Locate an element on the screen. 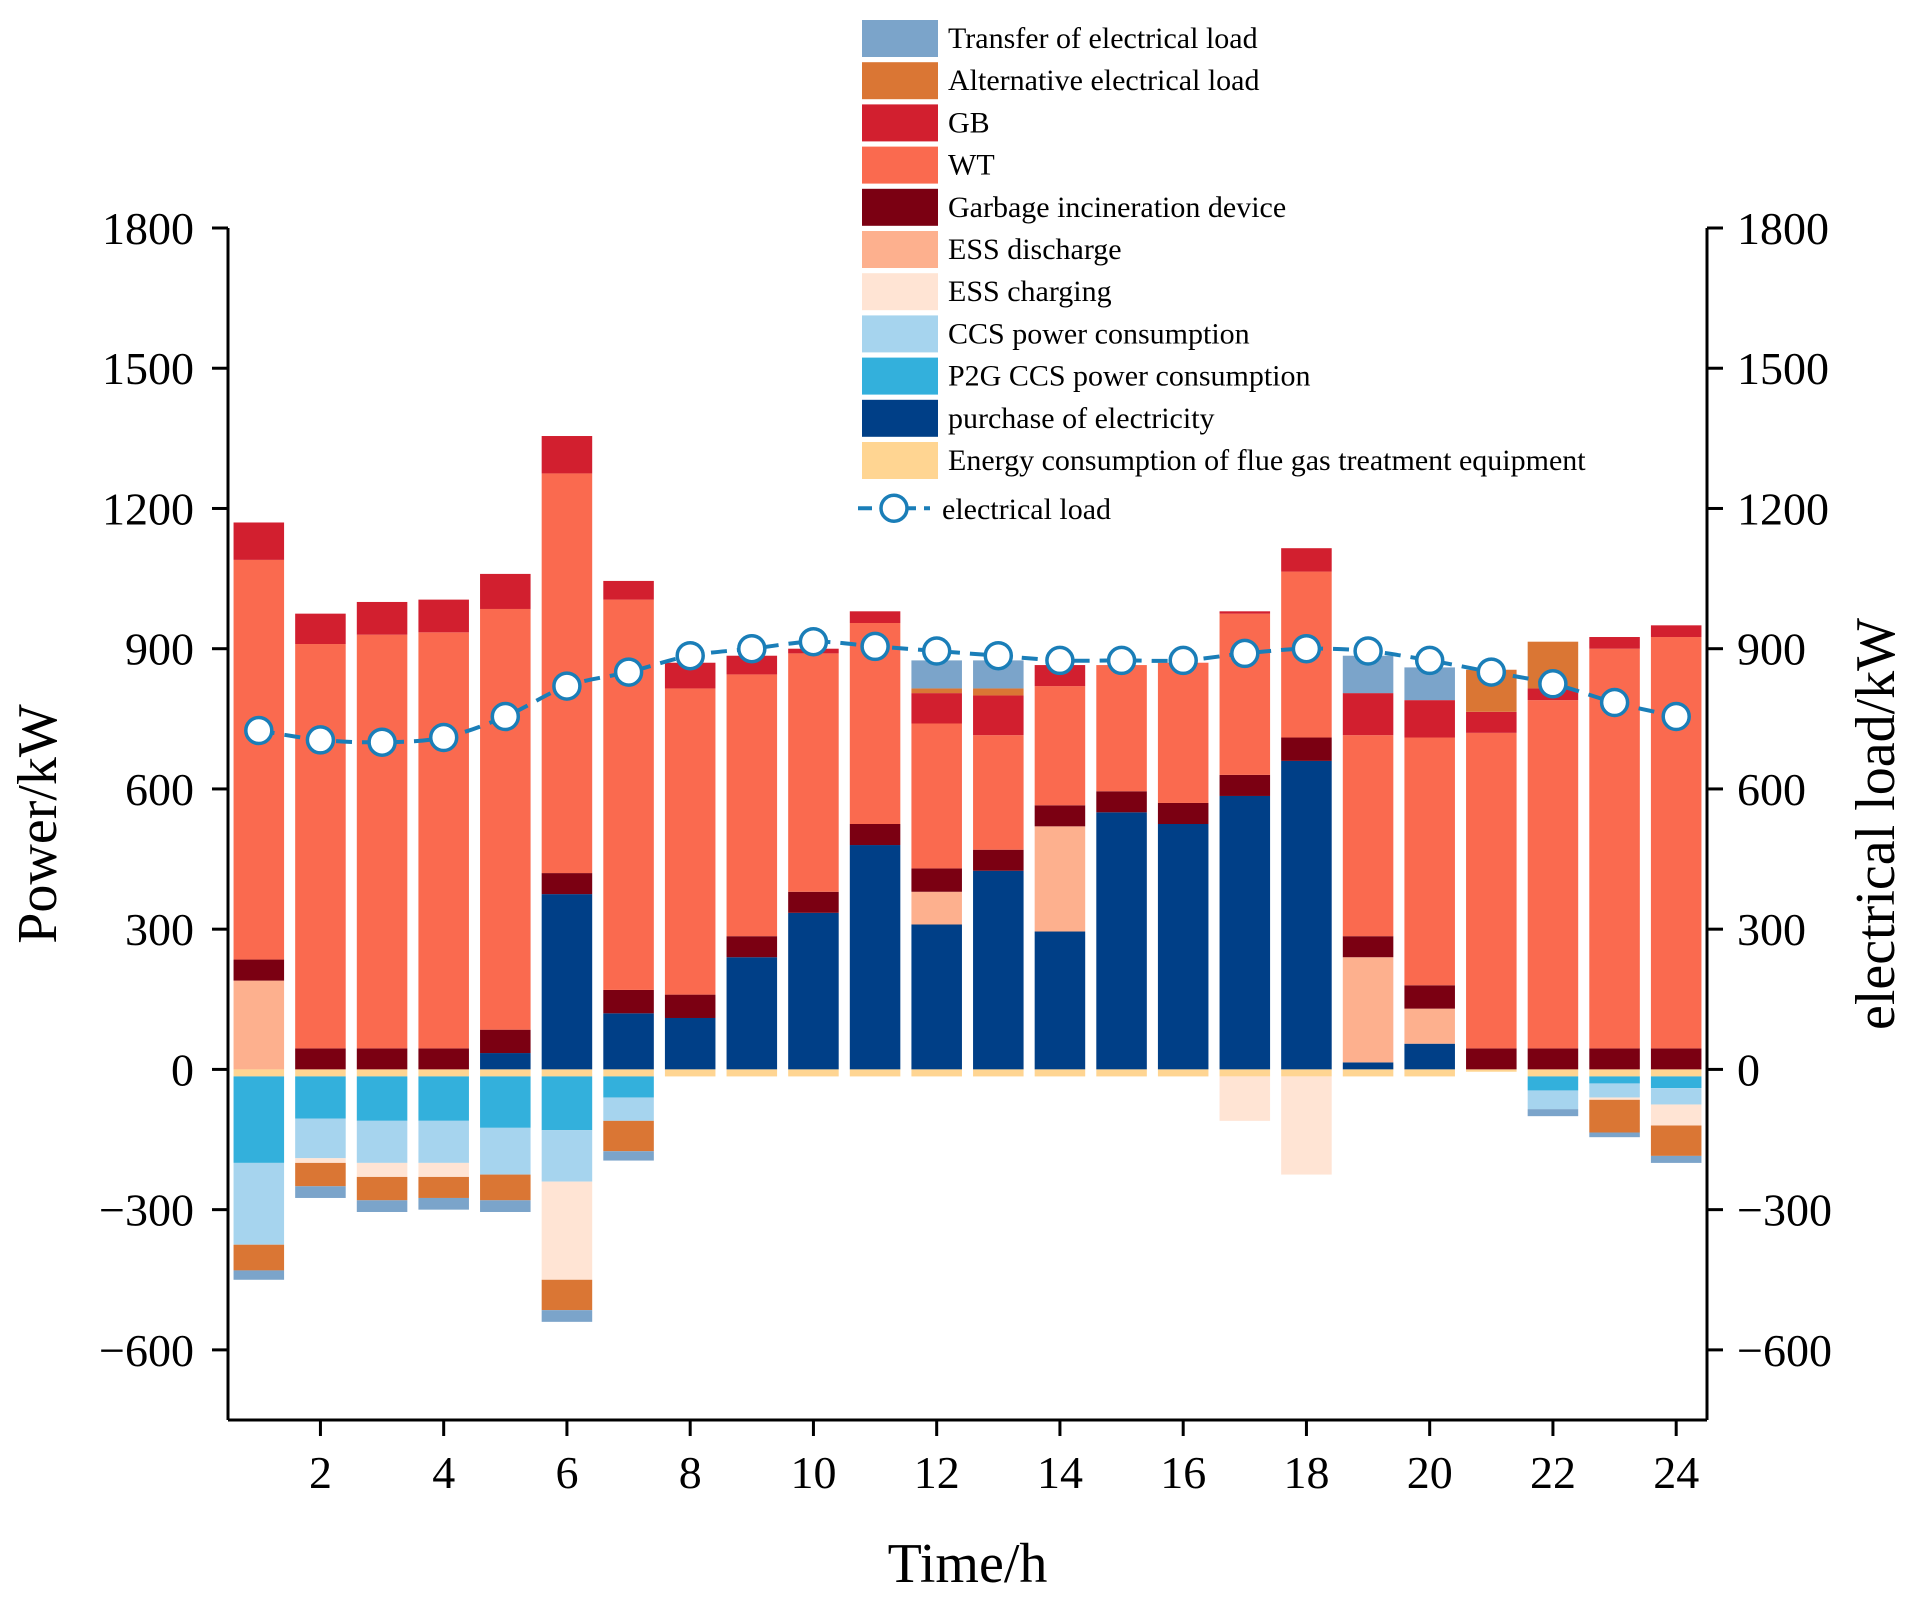 The height and width of the screenshot is (1598, 1928). bar-flue-h11 is located at coordinates (875, 1073).